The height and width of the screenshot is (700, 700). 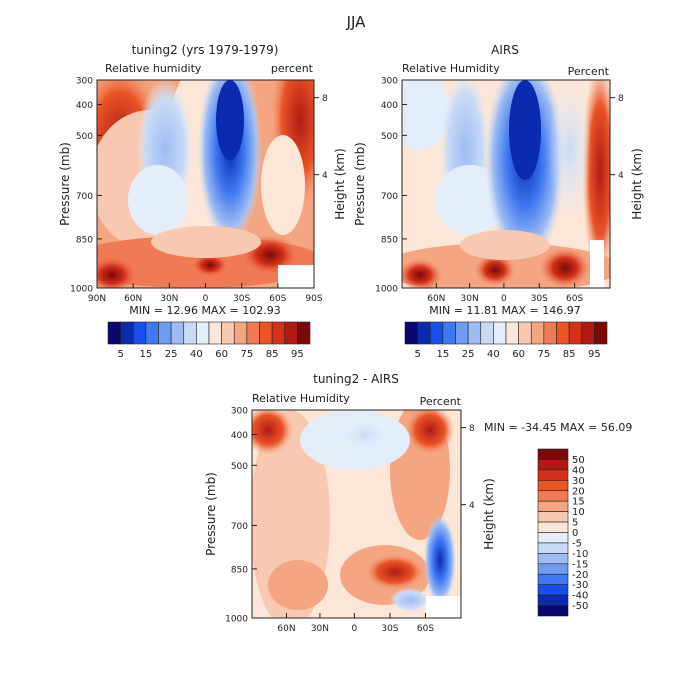 What do you see at coordinates (493, 354) in the screenshot?
I see `colorbar-label: 40` at bounding box center [493, 354].